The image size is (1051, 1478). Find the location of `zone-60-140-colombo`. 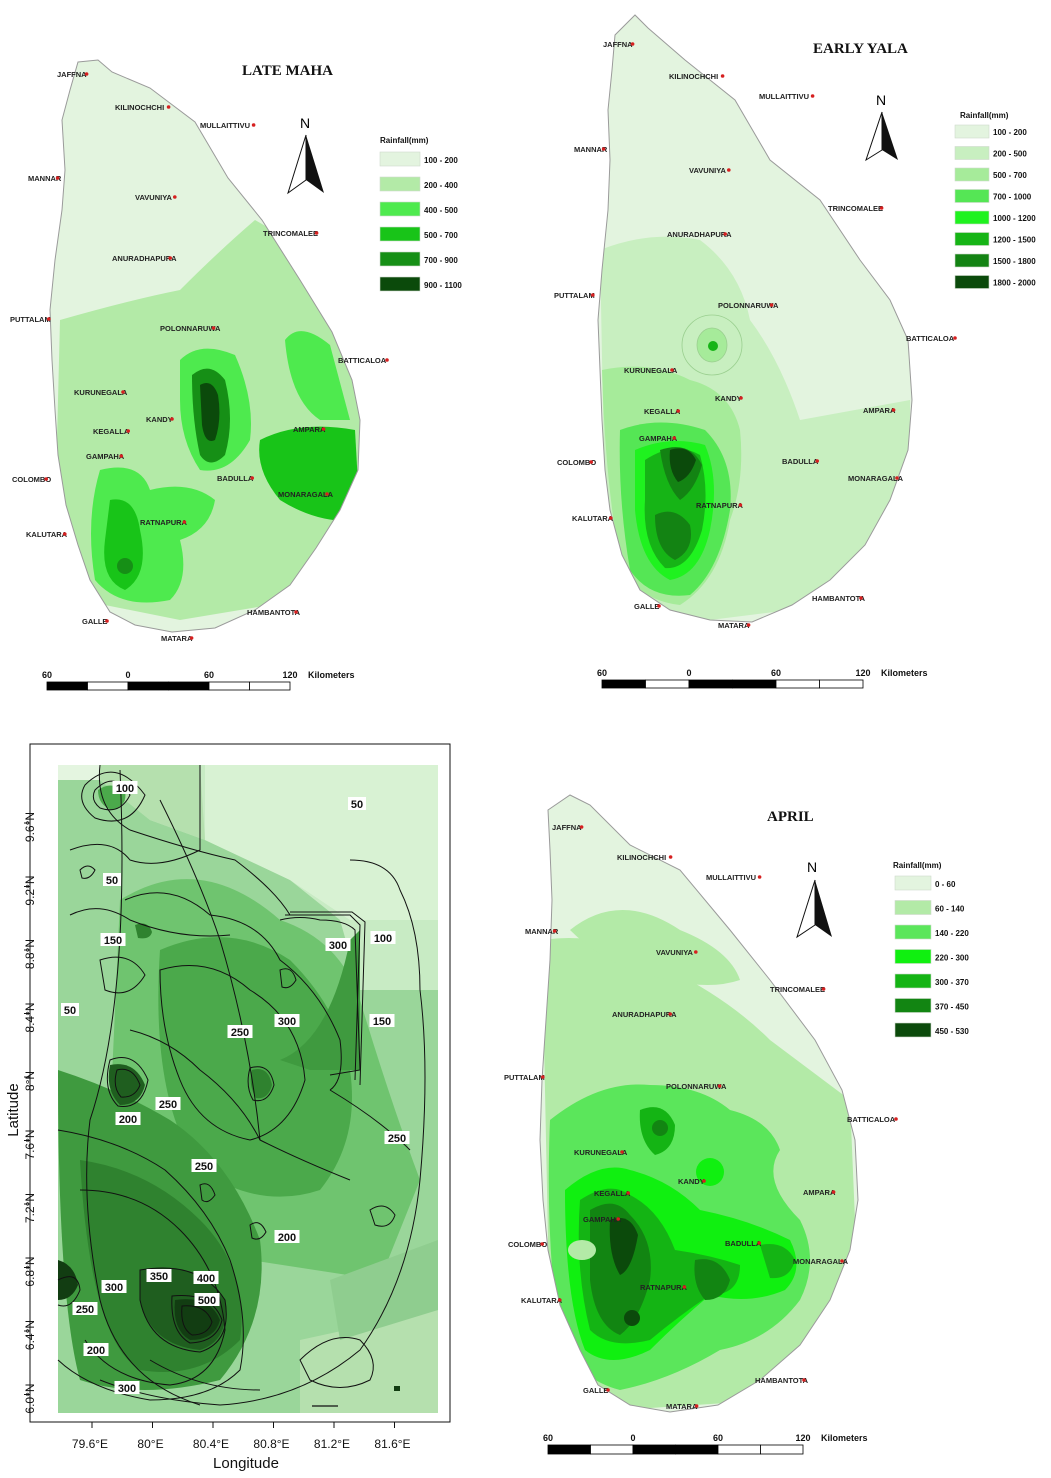

zone-60-140-colombo is located at coordinates (582, 1250).